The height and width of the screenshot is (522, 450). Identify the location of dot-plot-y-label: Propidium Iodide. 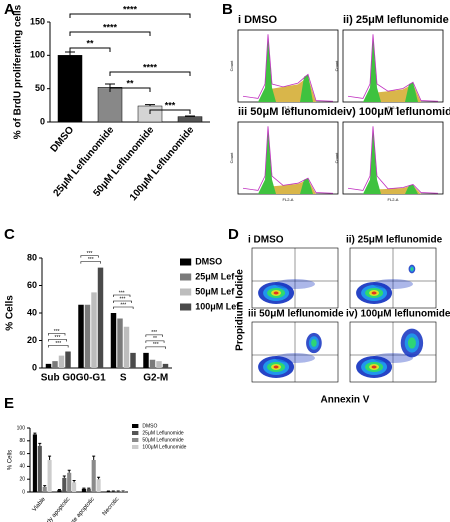
(240, 310).